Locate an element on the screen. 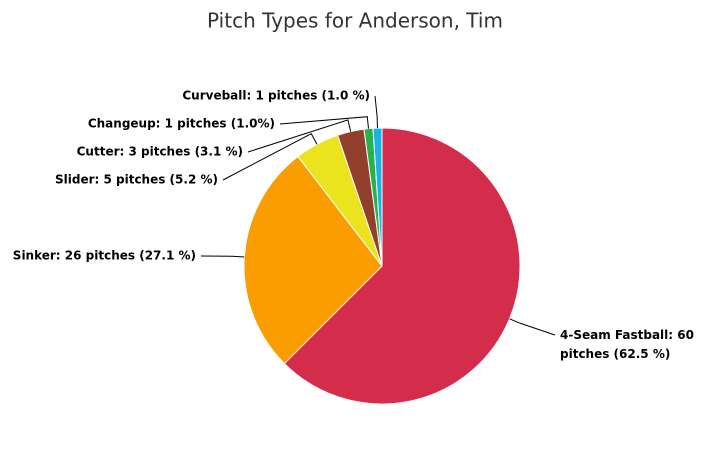 The image size is (710, 473). data-label: Cutter: 3 pitches (3.1 %) is located at coordinates (160, 152).